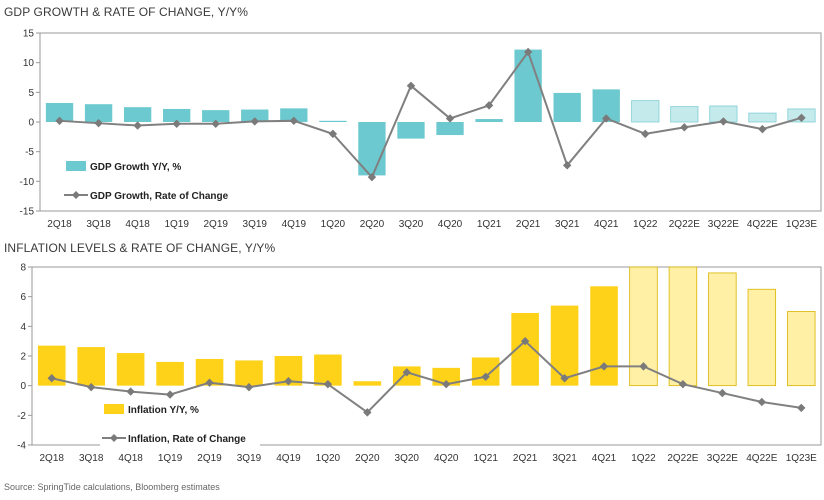 Image resolution: width=824 pixels, height=500 pixels. I want to click on inflation-x-tick-label: 4Q20, so click(446, 458).